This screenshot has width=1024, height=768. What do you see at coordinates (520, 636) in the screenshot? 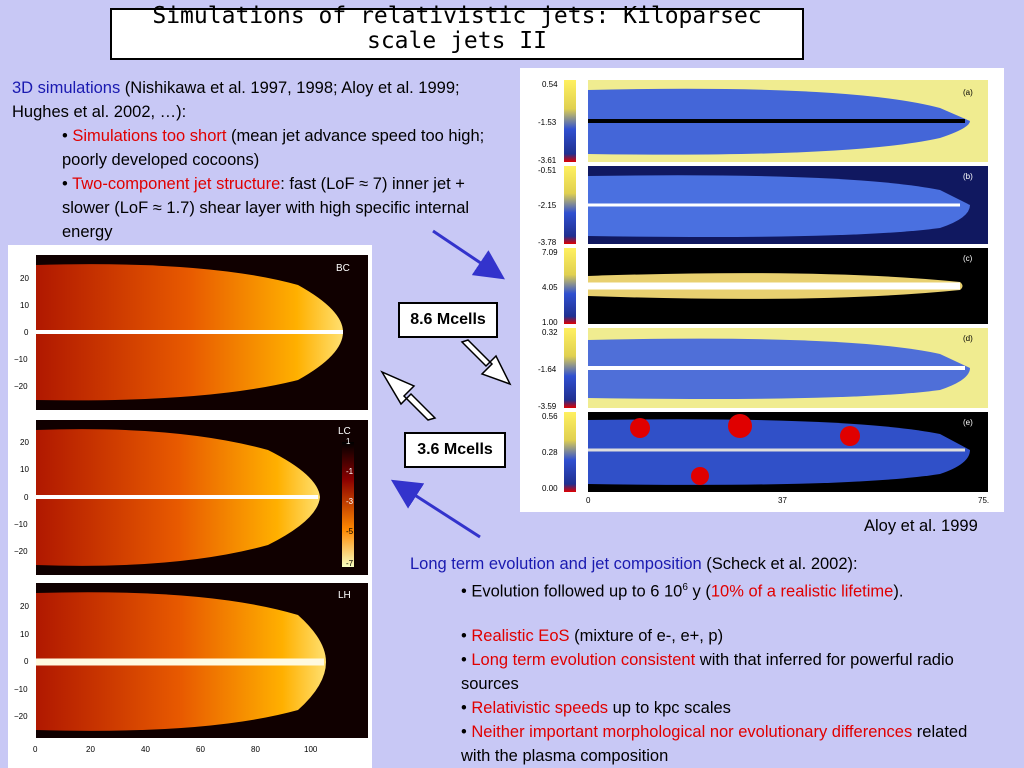
I see `b2-red: Realistic EoS` at bounding box center [520, 636].